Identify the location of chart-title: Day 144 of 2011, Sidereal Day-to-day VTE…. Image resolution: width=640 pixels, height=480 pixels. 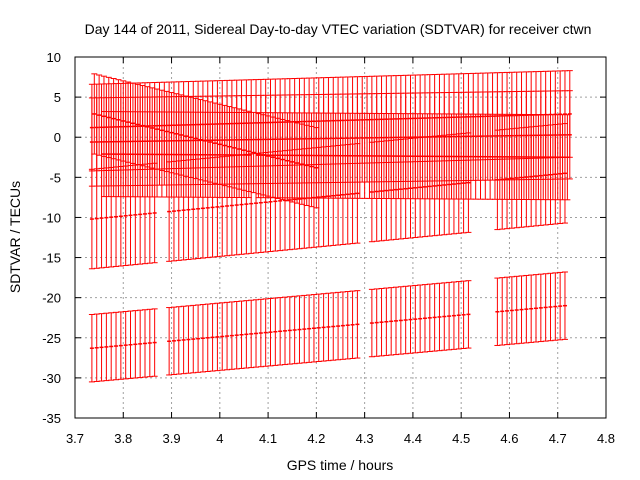
(338, 29).